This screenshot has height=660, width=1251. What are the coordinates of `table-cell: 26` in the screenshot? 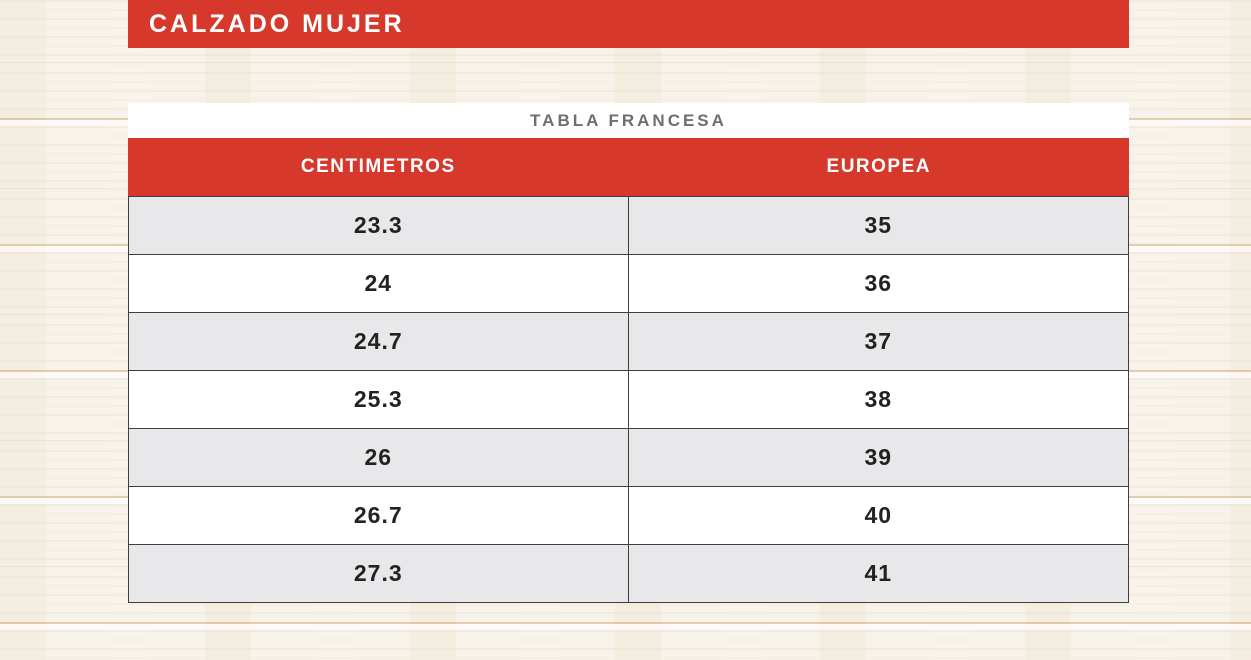 It's located at (379, 457).